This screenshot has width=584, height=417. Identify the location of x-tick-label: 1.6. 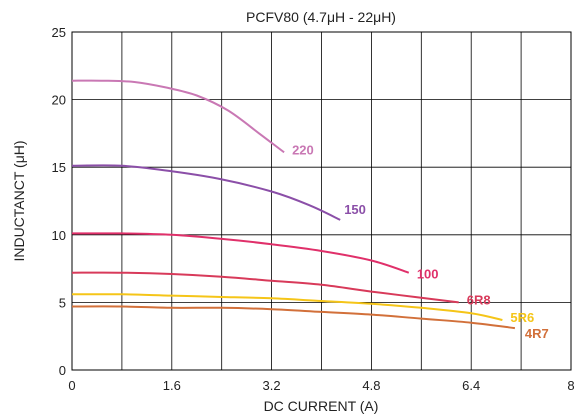
(172, 385).